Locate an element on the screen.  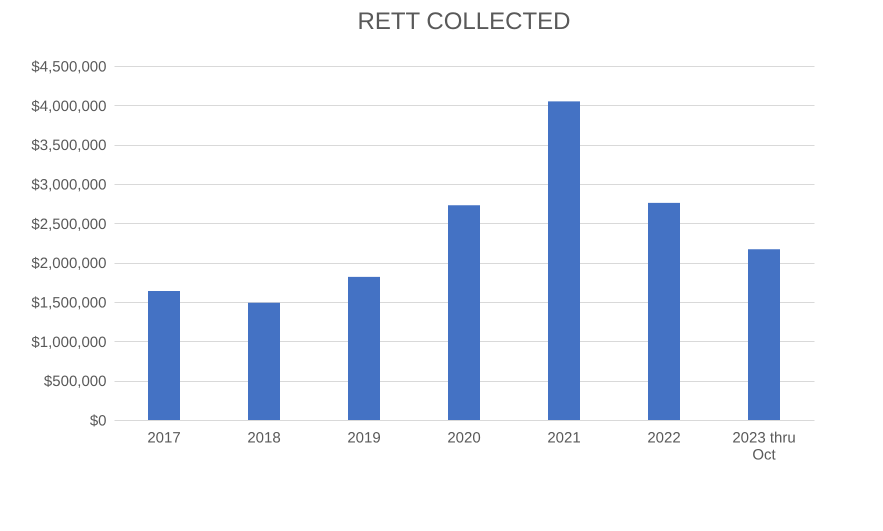
y-tick-label: $500,000 is located at coordinates (75, 381).